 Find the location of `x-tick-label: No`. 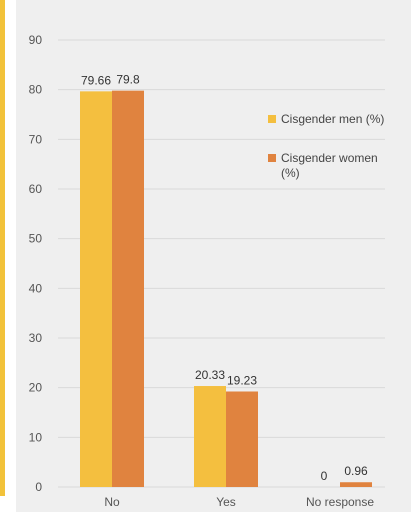

x-tick-label: No is located at coordinates (112, 502).